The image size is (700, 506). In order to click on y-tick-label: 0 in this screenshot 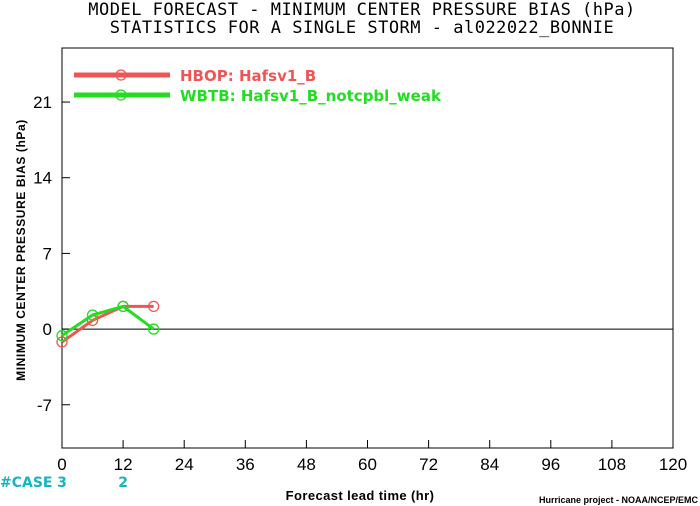, I will do `click(47, 329)`.